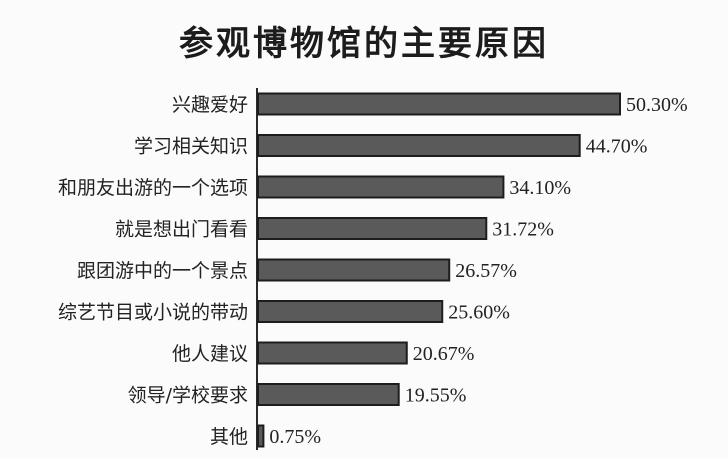  I want to click on value-label: 34.10%, so click(540, 188).